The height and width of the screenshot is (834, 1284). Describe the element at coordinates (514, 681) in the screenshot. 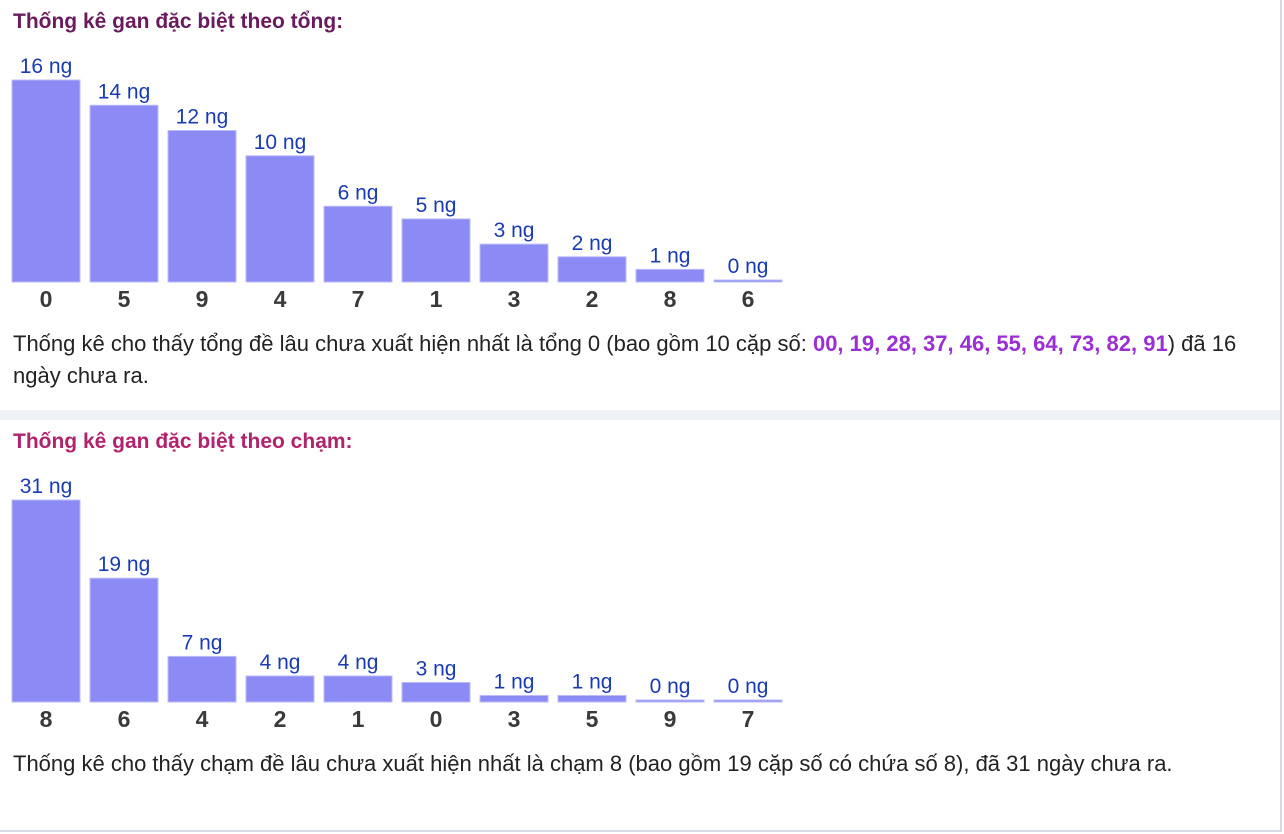

I see `value-label-3: 1 ng` at that location.